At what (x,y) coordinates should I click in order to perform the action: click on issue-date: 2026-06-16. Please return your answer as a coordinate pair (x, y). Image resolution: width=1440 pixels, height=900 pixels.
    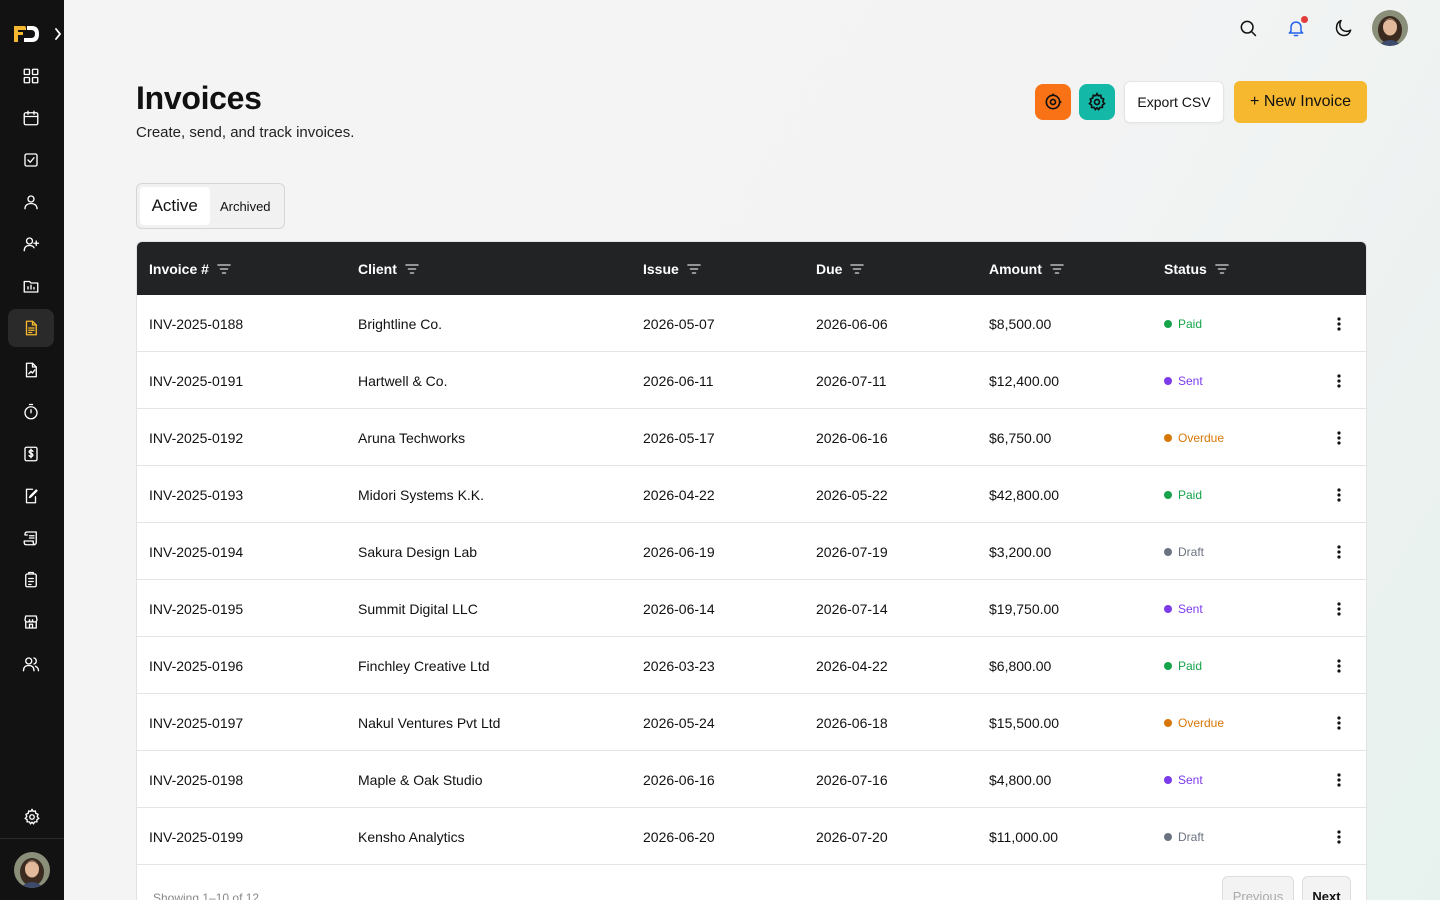
    Looking at the image, I should click on (679, 779).